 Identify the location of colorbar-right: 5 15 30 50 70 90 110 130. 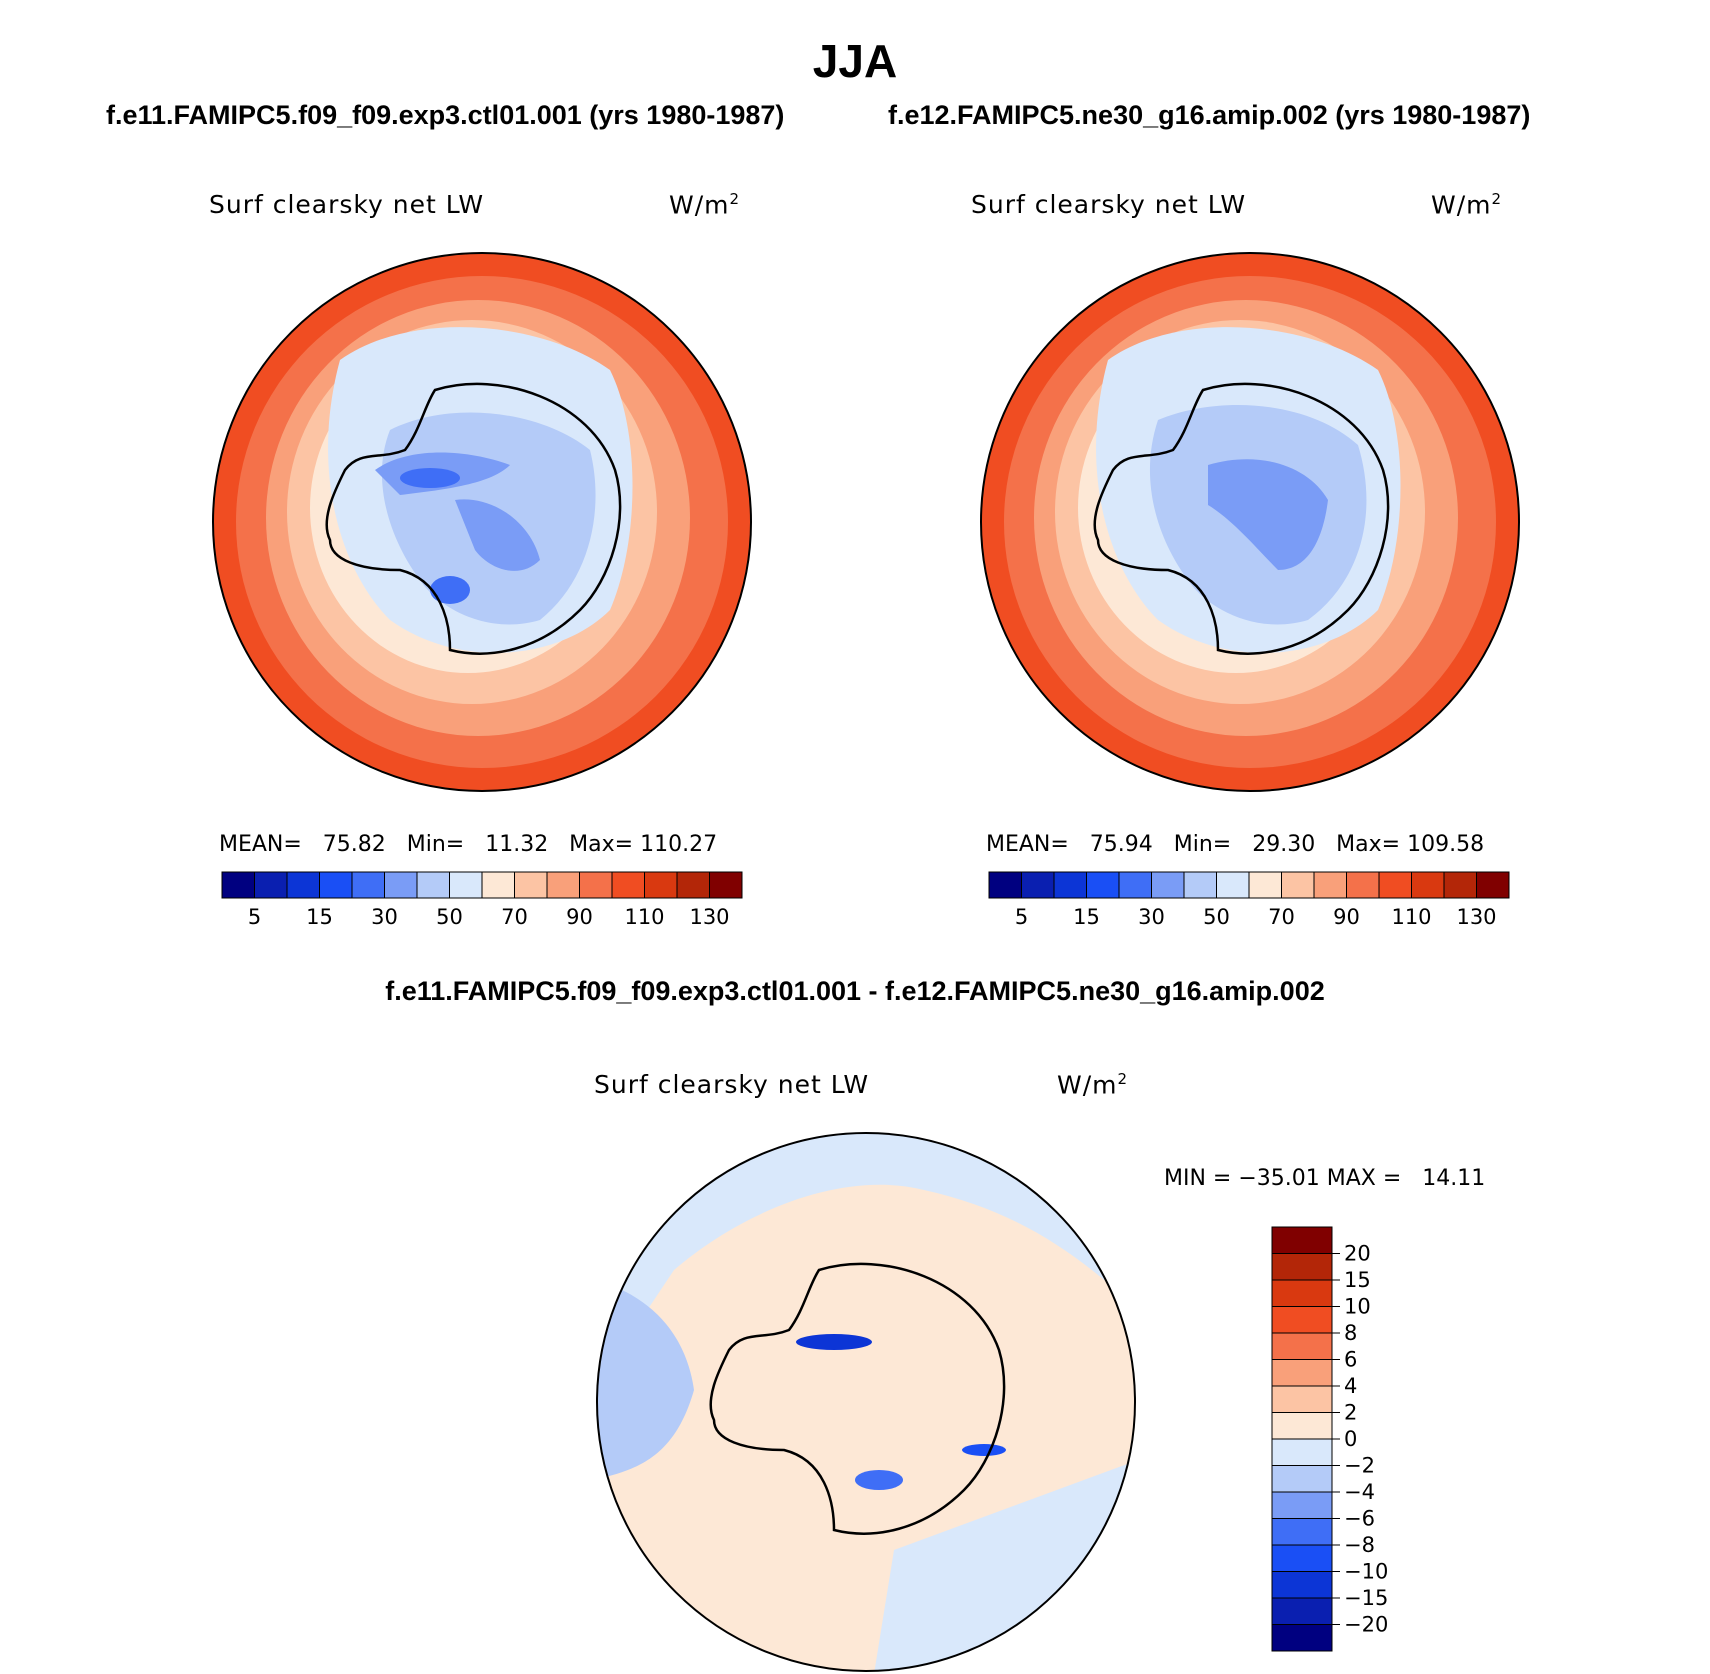
(1249, 900).